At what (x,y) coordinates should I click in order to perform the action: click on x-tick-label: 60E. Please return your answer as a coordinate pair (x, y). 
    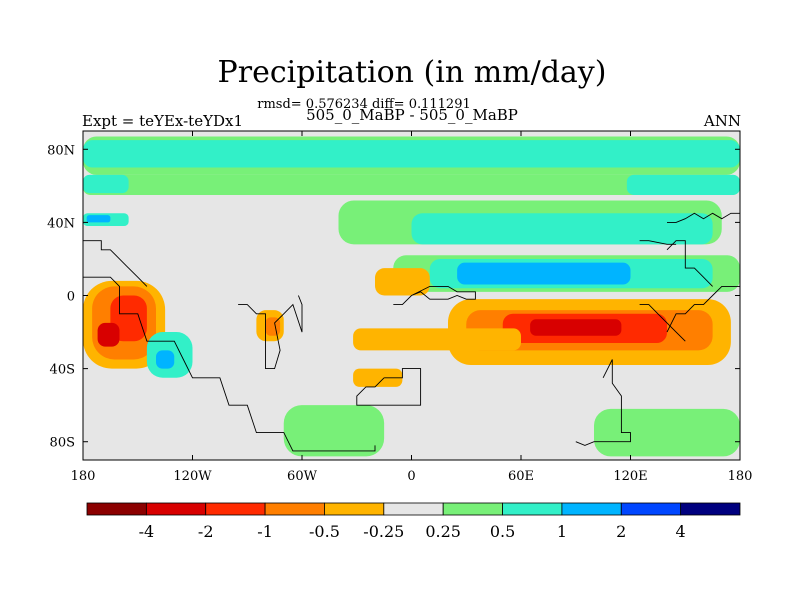
    Looking at the image, I should click on (521, 476).